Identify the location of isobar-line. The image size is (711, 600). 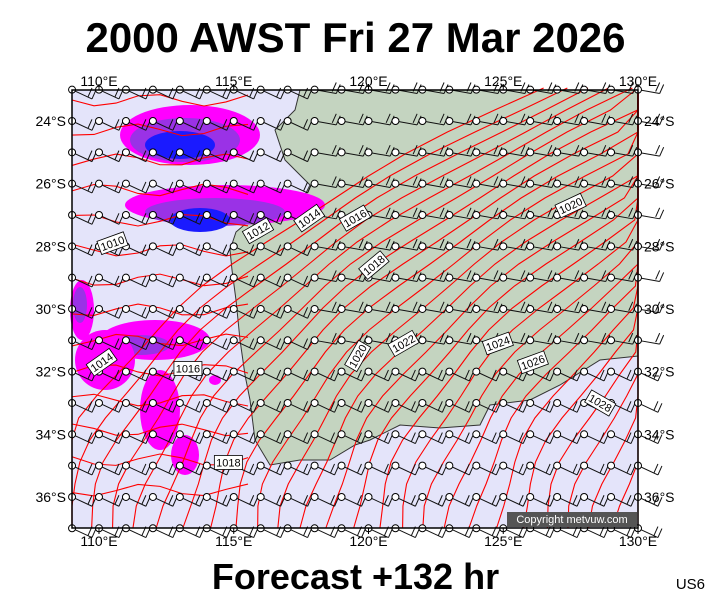
(160, 130).